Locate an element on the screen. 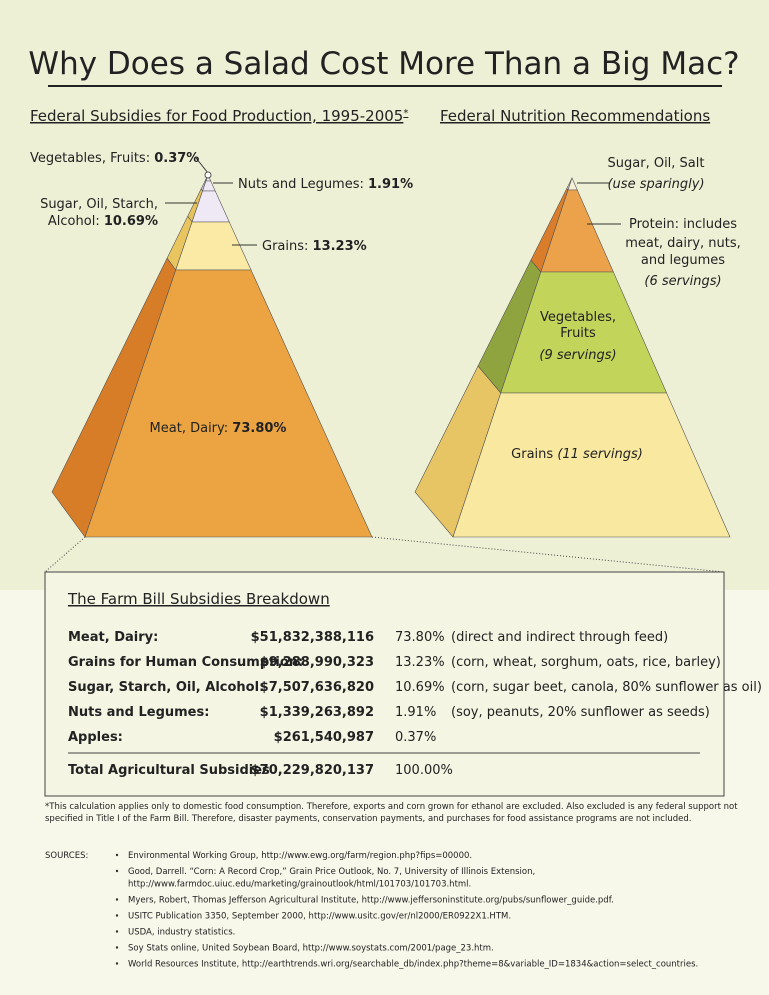 The height and width of the screenshot is (995, 769). label: Grains (11 servings) is located at coordinates (577, 454).